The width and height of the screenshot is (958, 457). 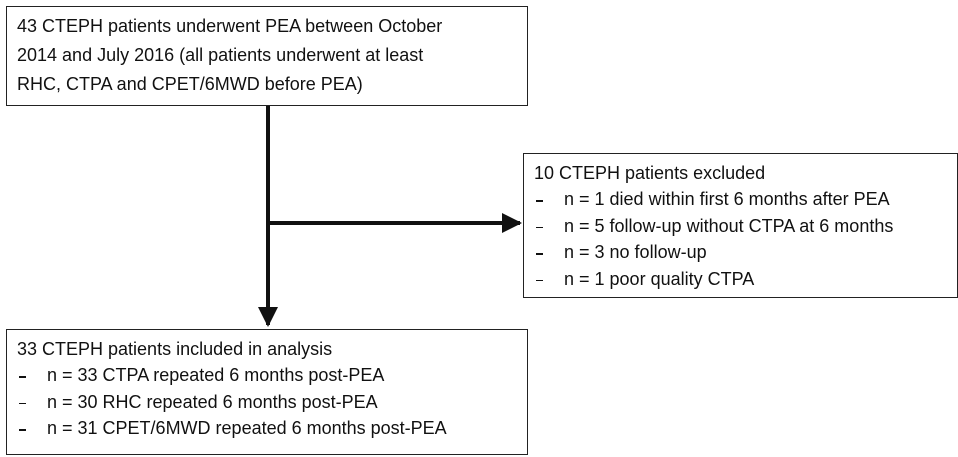 What do you see at coordinates (729, 225) in the screenshot?
I see `list-item: n = 5 follow-up without CTPA at 6 months` at bounding box center [729, 225].